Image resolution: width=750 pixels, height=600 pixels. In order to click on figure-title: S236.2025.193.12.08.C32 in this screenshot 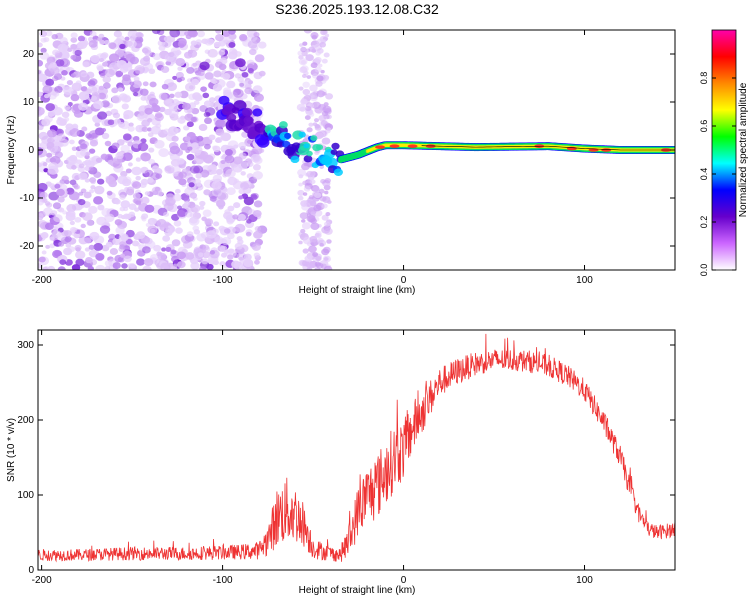, I will do `click(357, 9)`.